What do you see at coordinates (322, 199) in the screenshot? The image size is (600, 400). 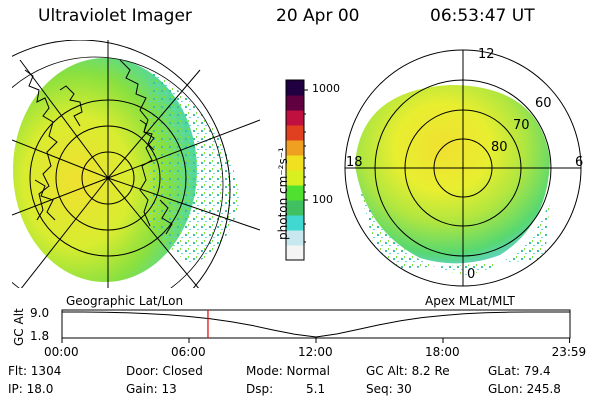 I see `colorbar-tick-100: 100` at bounding box center [322, 199].